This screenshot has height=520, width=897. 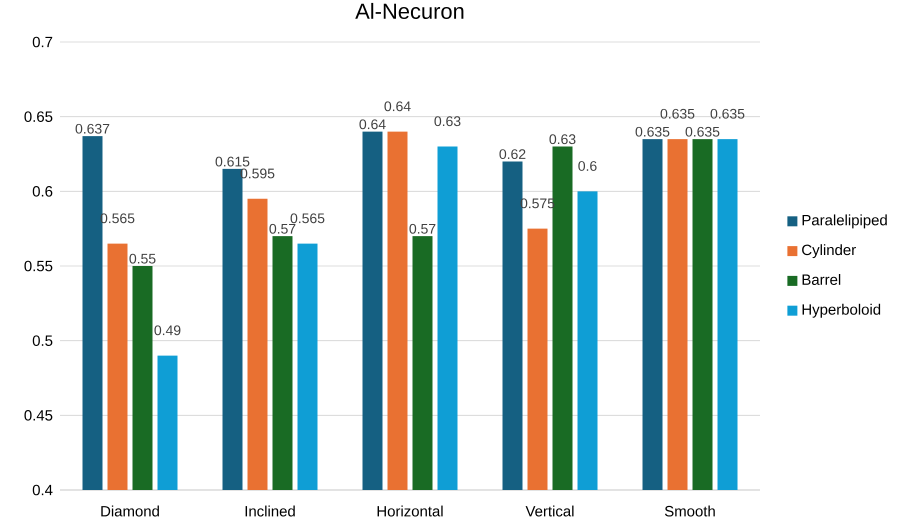 What do you see at coordinates (233, 161) in the screenshot?
I see `data-label: 0.615` at bounding box center [233, 161].